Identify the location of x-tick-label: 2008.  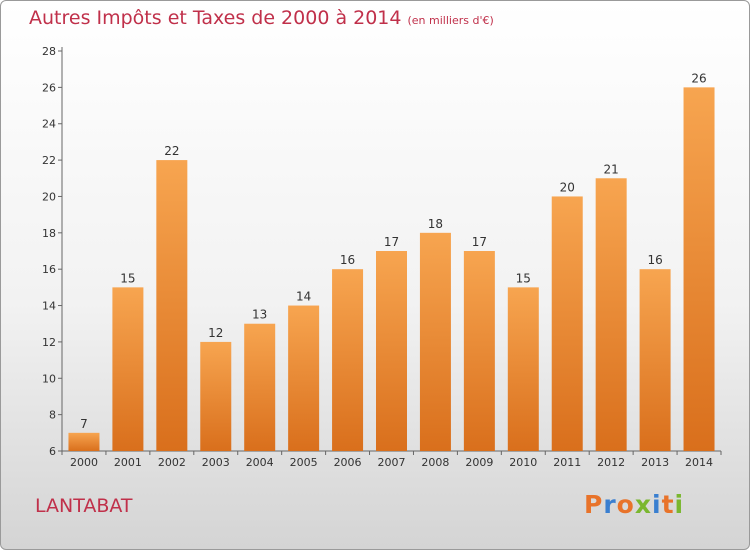
(435, 462).